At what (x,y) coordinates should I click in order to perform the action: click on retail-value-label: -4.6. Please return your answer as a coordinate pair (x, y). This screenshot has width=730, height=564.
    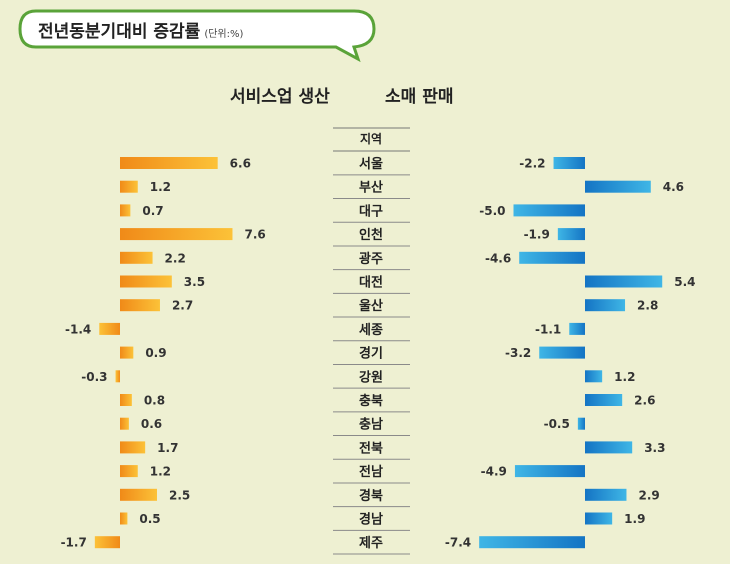
    Looking at the image, I should click on (498, 258).